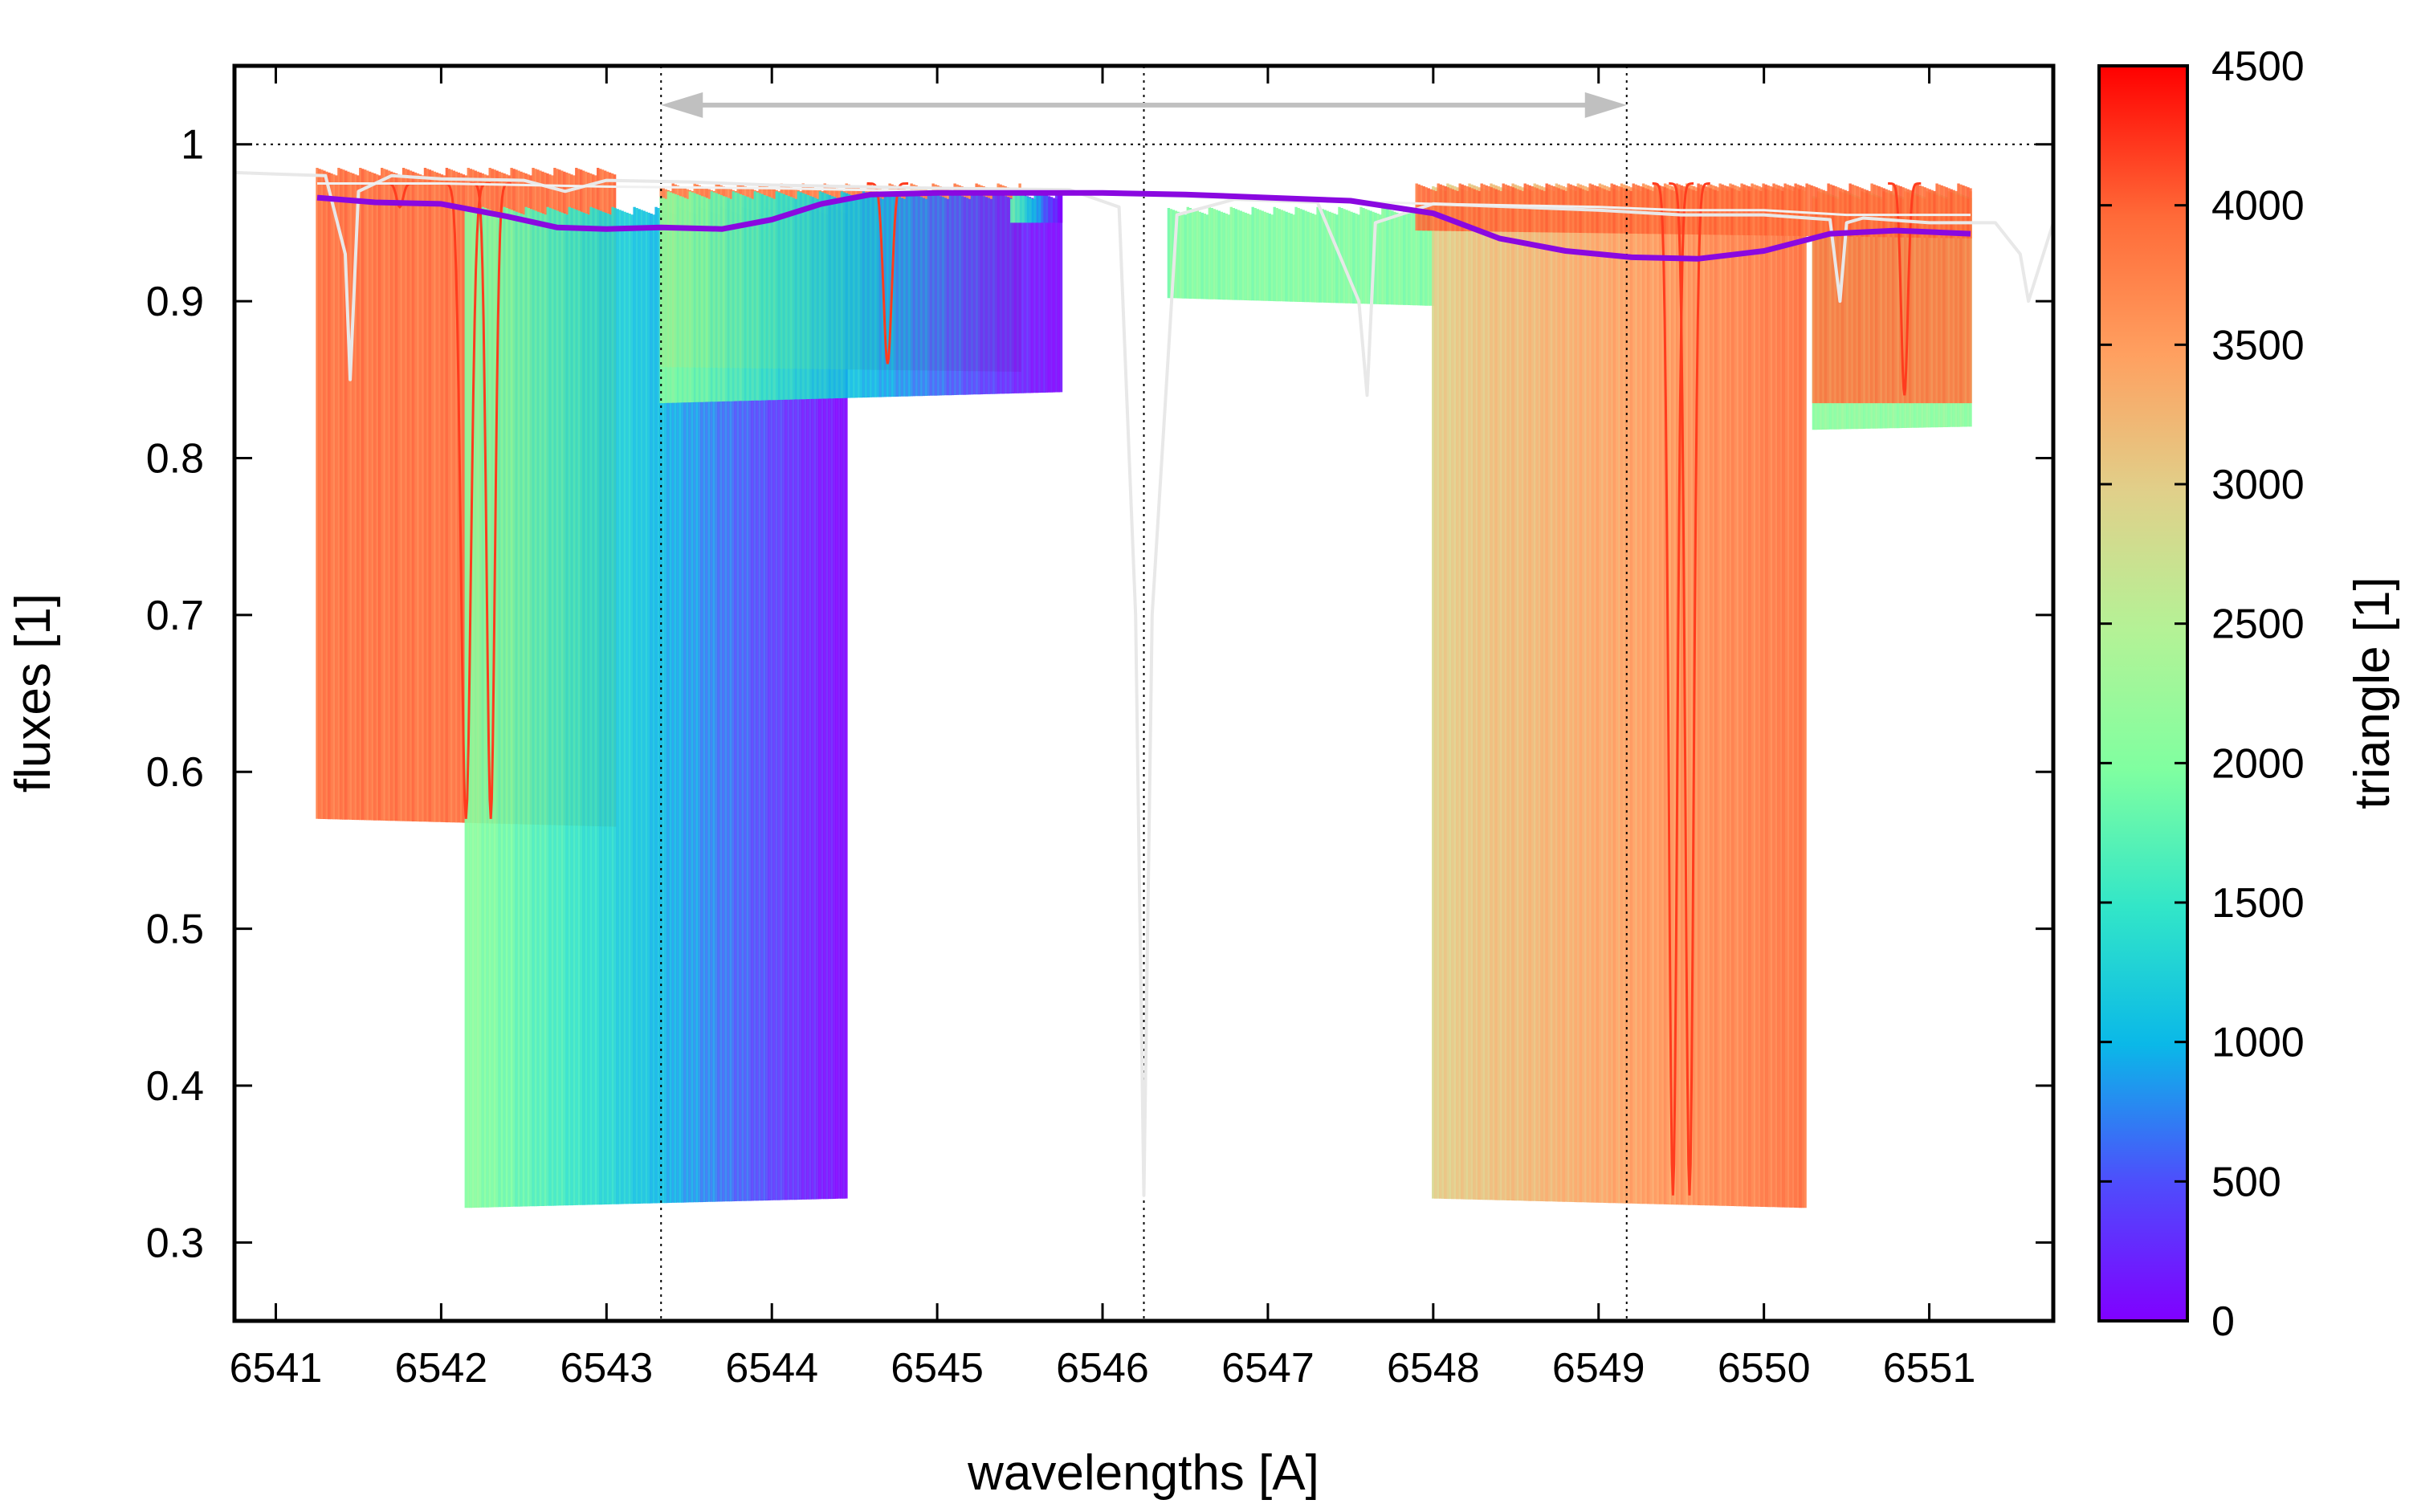 This screenshot has height=1512, width=2409. Describe the element at coordinates (33, 693) in the screenshot. I see `y-axis-title: fluxes [1]` at that location.